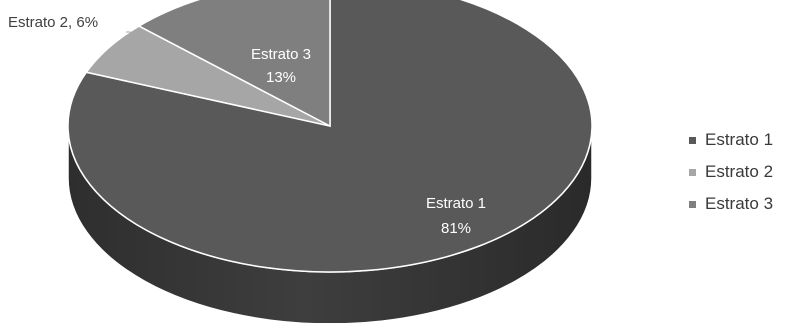  Describe the element at coordinates (456, 228) in the screenshot. I see `data-label-estrato-1-value: 81%` at that location.